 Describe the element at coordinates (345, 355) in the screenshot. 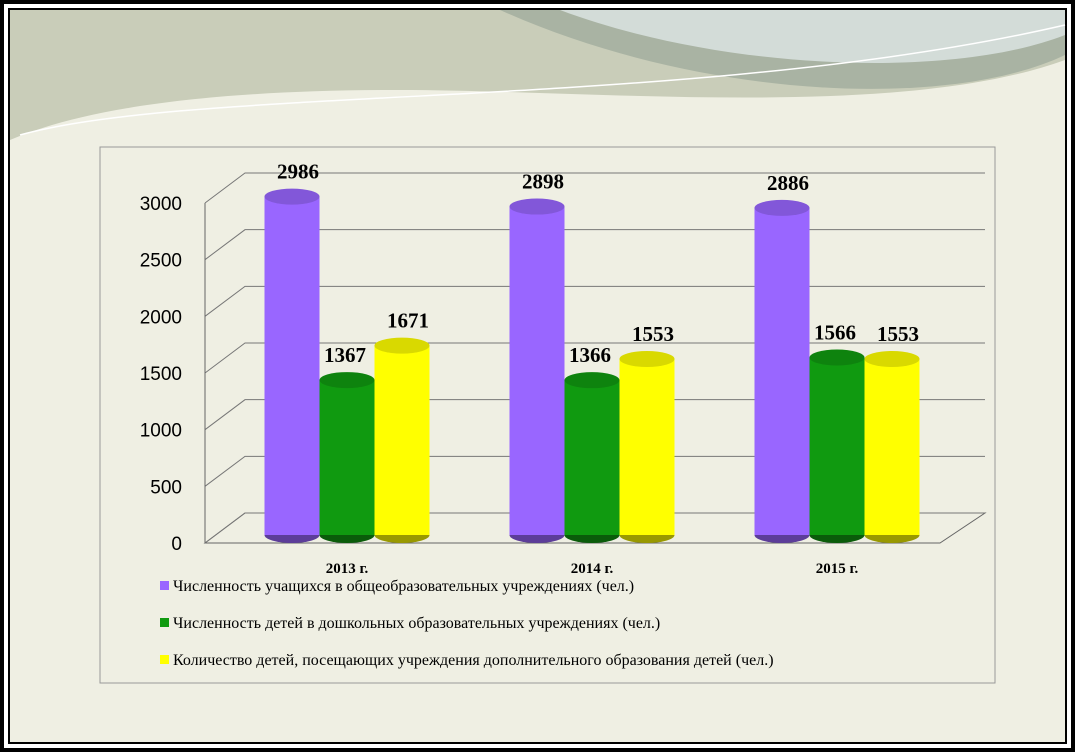

I see `value-label: 1367` at that location.